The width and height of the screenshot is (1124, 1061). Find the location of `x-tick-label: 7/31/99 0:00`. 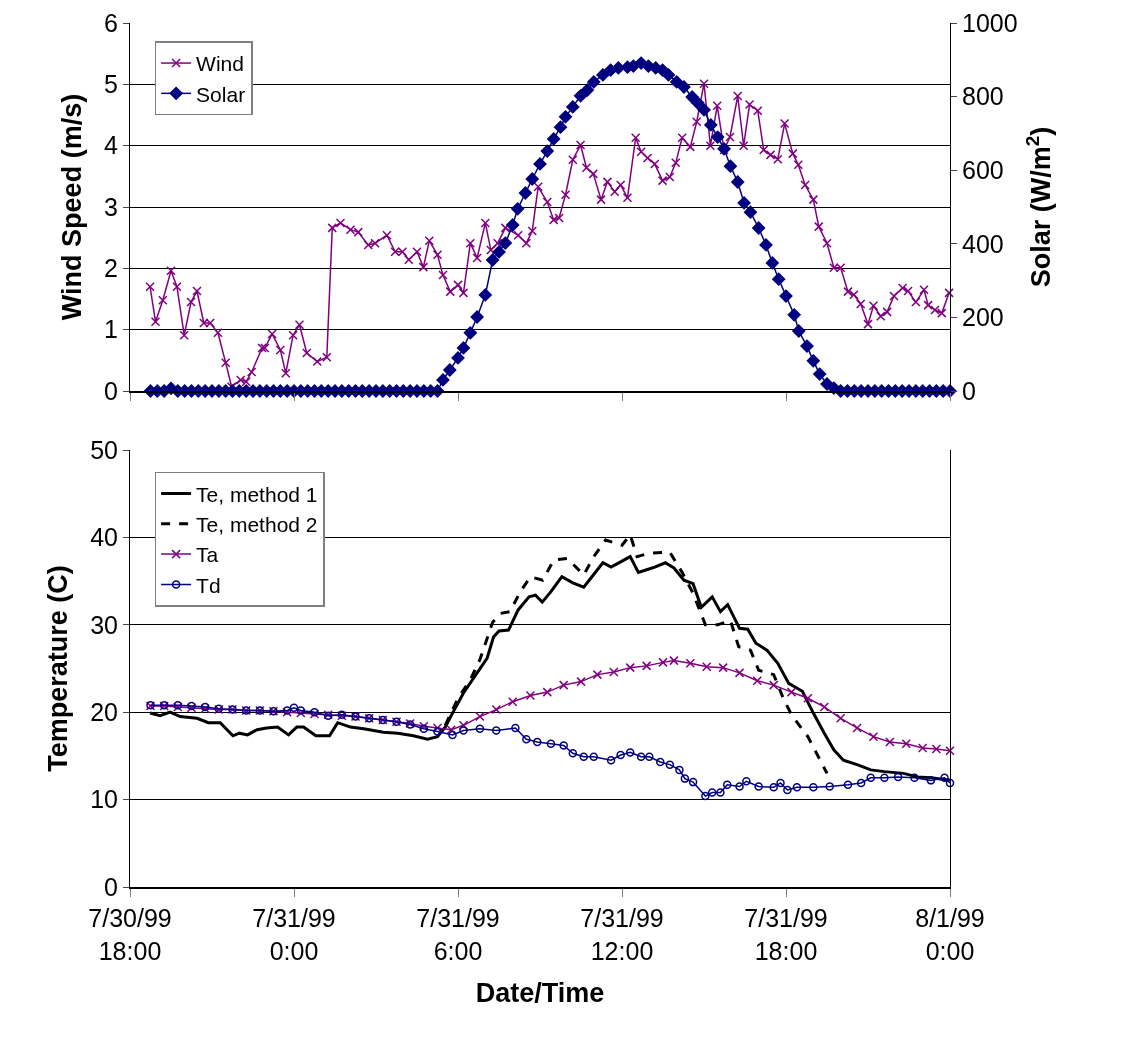

x-tick-label: 7/31/99 0:00 is located at coordinates (294, 934).